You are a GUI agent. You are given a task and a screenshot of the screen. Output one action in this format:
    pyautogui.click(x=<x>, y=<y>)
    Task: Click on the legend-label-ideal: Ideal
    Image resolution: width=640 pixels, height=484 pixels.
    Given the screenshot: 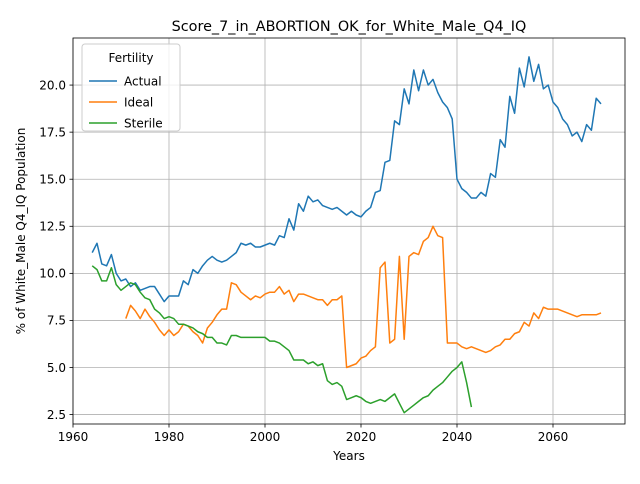 What is the action you would take?
    pyautogui.click(x=138, y=102)
    